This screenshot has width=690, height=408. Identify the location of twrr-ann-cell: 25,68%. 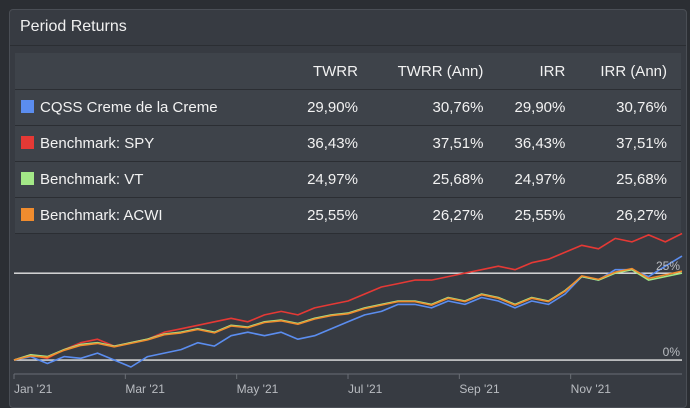
(434, 179).